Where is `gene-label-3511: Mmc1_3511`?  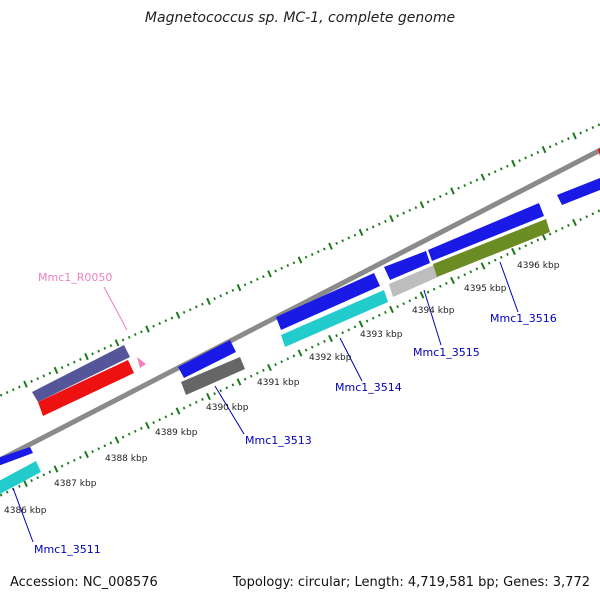
gene-label-3511: Mmc1_3511 is located at coordinates (67, 549).